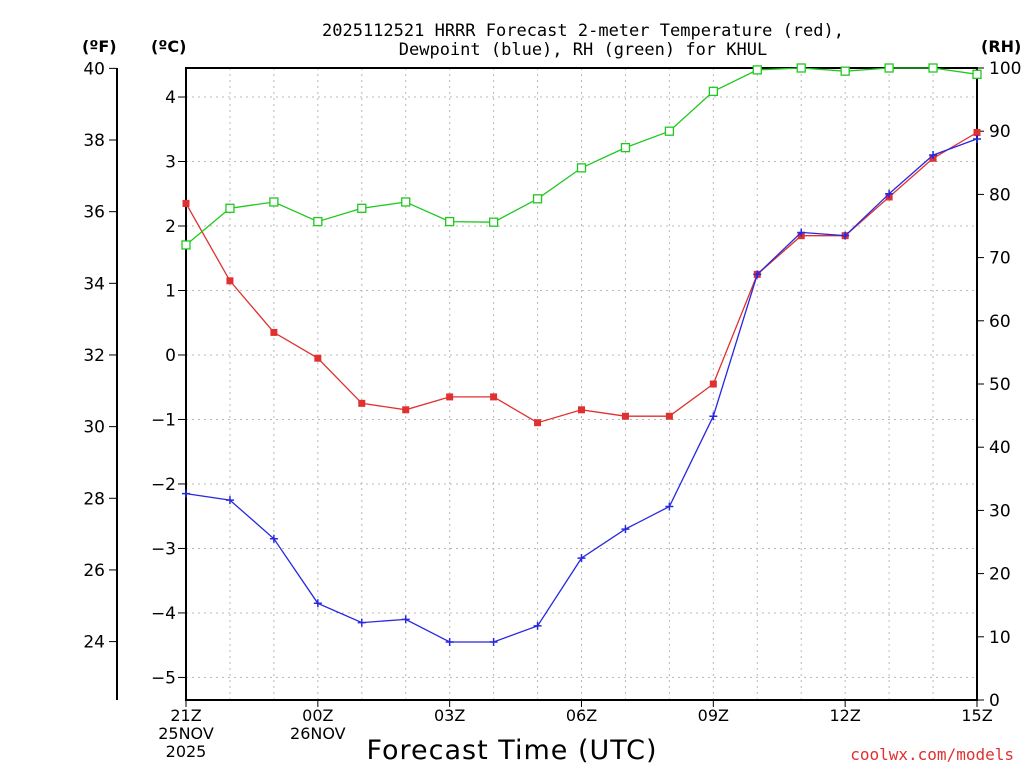 This screenshot has height=768, width=1024. Describe the element at coordinates (1000, 322) in the screenshot. I see `rh-tick-label: 60` at that location.